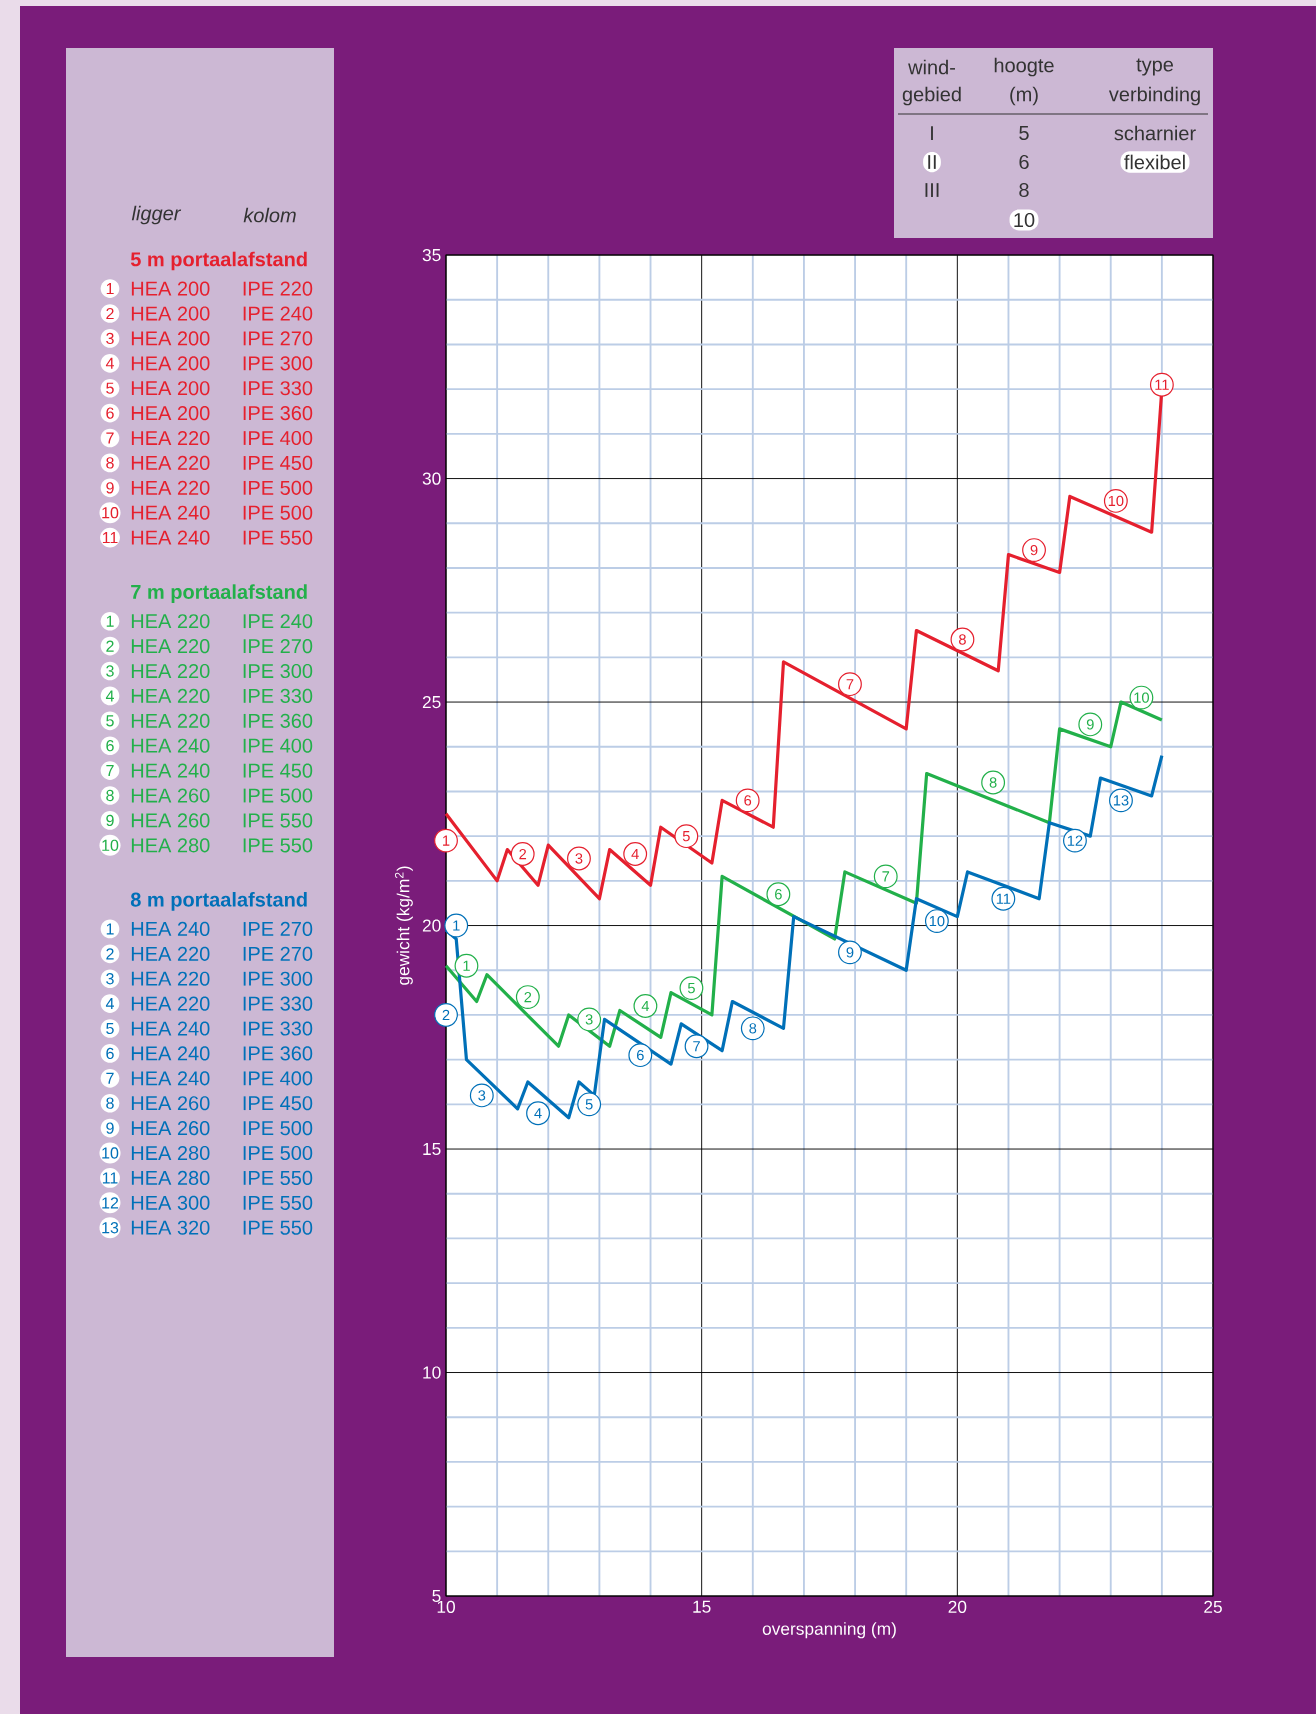 This screenshot has height=1714, width=1316. Describe the element at coordinates (278, 978) in the screenshot. I see `text: IPE 300` at that location.